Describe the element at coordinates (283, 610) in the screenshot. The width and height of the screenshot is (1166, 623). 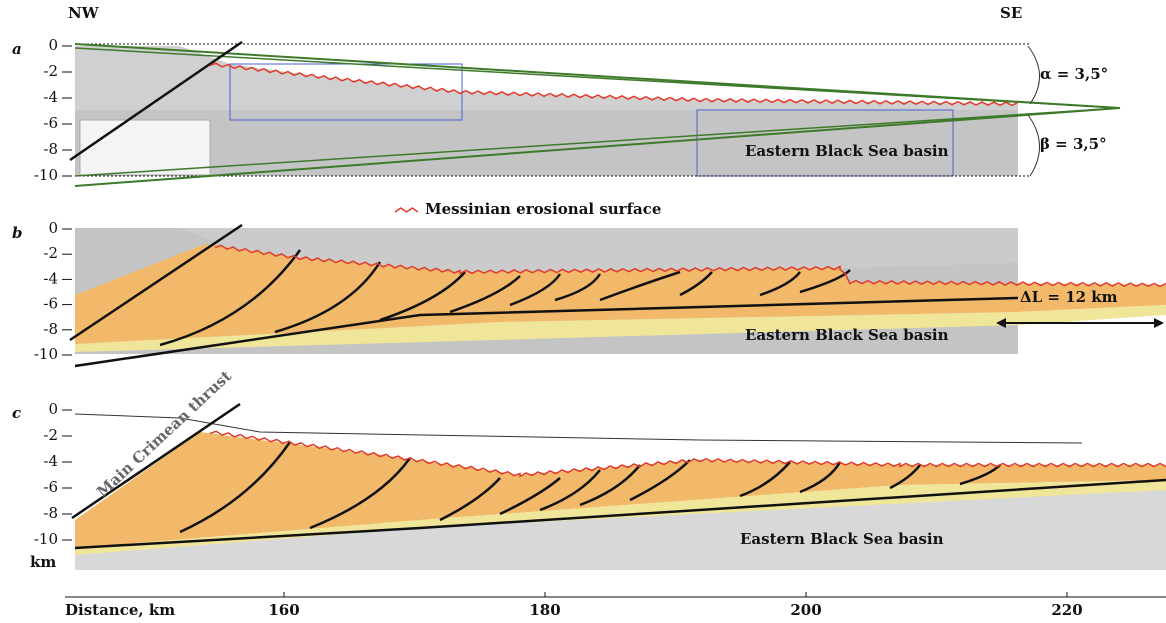
I see `distance-tick-label: 160` at that location.